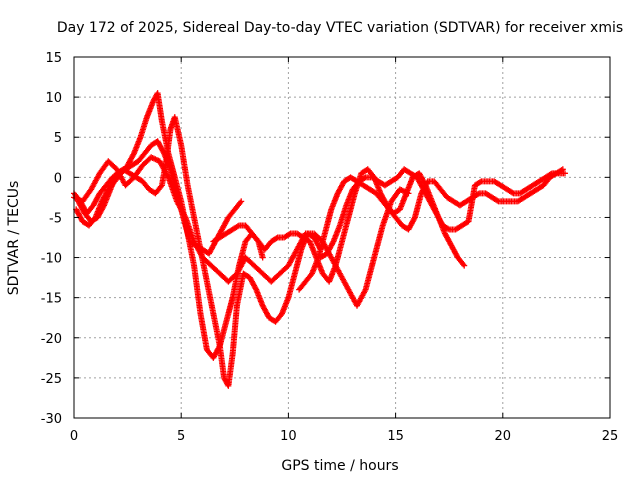 This screenshot has height=480, width=640. I want to click on y-tick-label: -10, so click(51, 259).